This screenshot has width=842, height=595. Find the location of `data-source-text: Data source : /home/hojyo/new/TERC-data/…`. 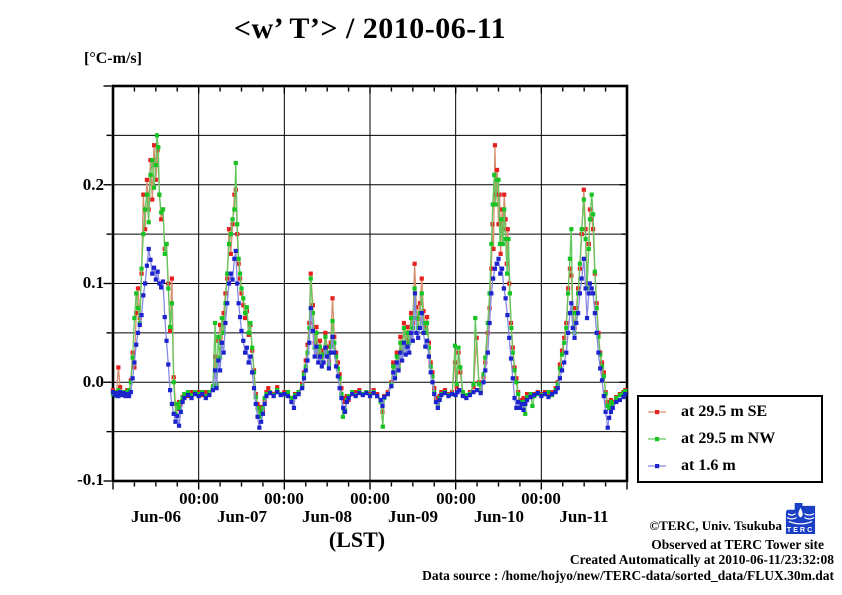

data-source-text: Data source : /home/hojyo/new/TERC-data/… is located at coordinates (628, 575).